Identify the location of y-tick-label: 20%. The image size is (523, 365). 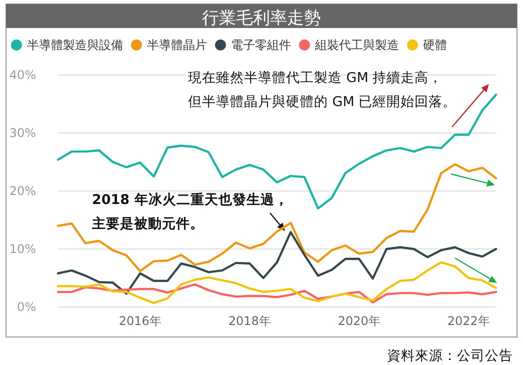
(22, 191).